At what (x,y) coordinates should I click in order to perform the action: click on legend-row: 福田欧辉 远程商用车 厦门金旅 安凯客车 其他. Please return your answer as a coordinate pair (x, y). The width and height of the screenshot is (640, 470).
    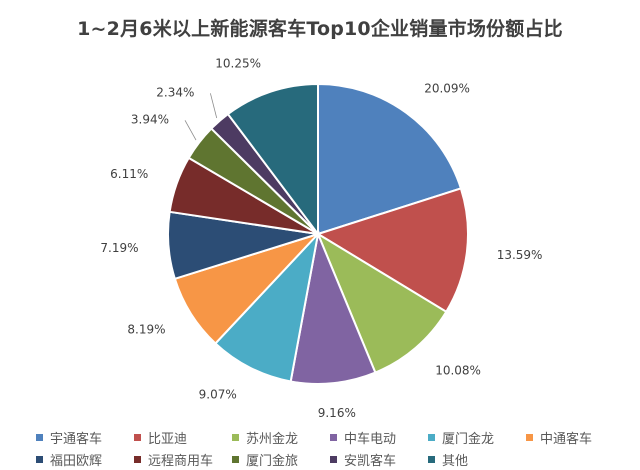
    Looking at the image, I should click on (336, 459).